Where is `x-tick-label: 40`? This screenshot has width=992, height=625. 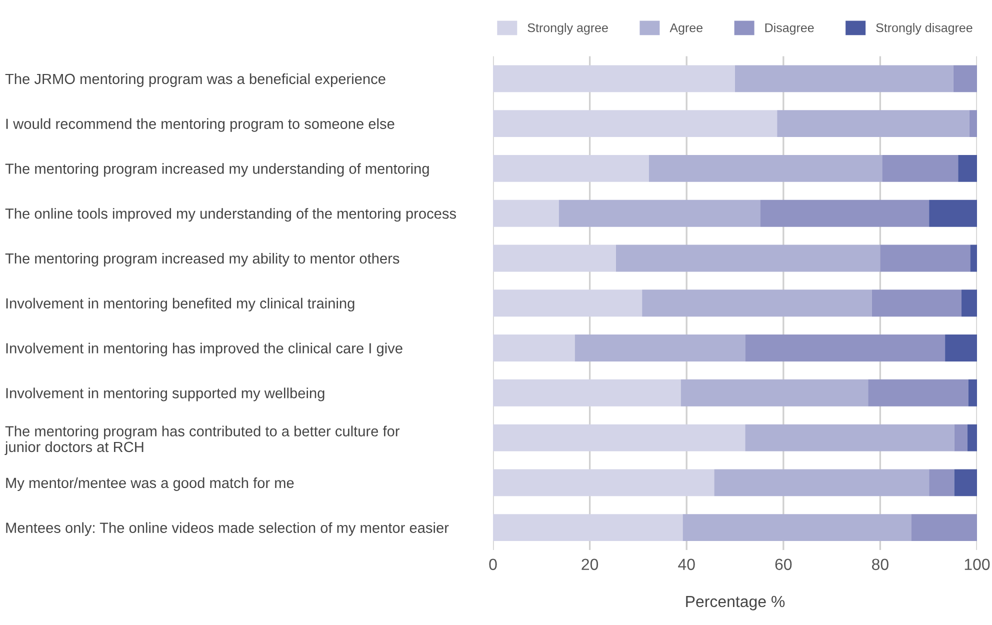 x-tick-label: 40 is located at coordinates (686, 564).